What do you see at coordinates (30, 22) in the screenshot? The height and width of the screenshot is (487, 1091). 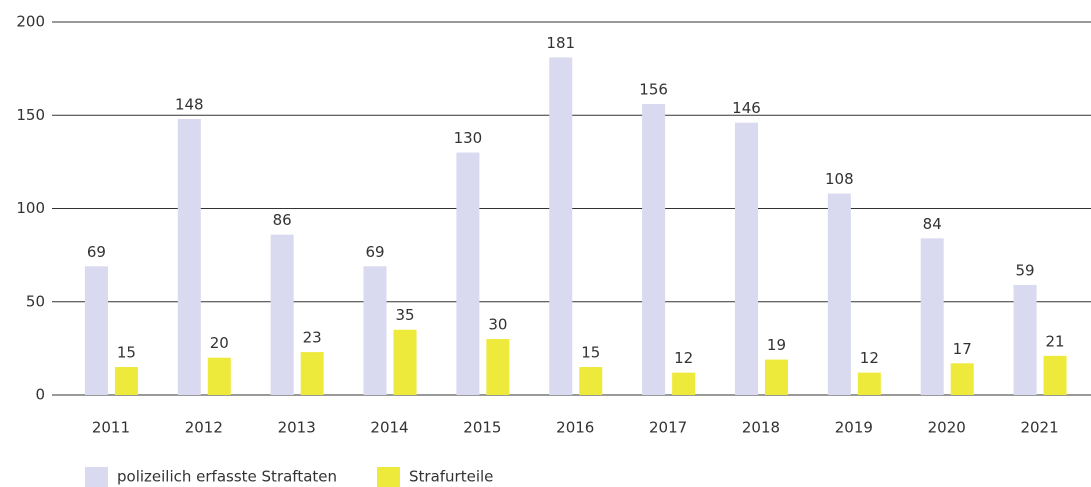 I see `y-tick-label: 200` at bounding box center [30, 22].